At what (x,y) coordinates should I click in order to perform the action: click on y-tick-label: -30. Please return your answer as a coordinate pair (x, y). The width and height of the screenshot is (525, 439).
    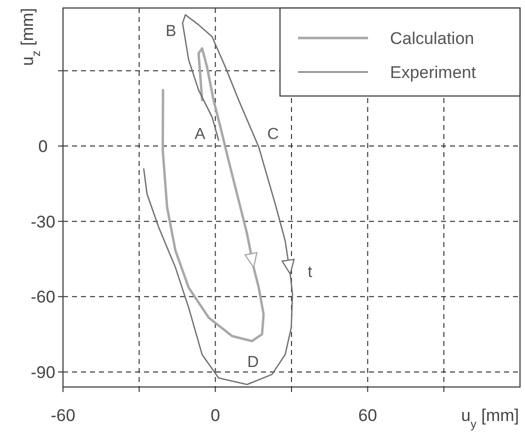
    Looking at the image, I should click on (43, 222).